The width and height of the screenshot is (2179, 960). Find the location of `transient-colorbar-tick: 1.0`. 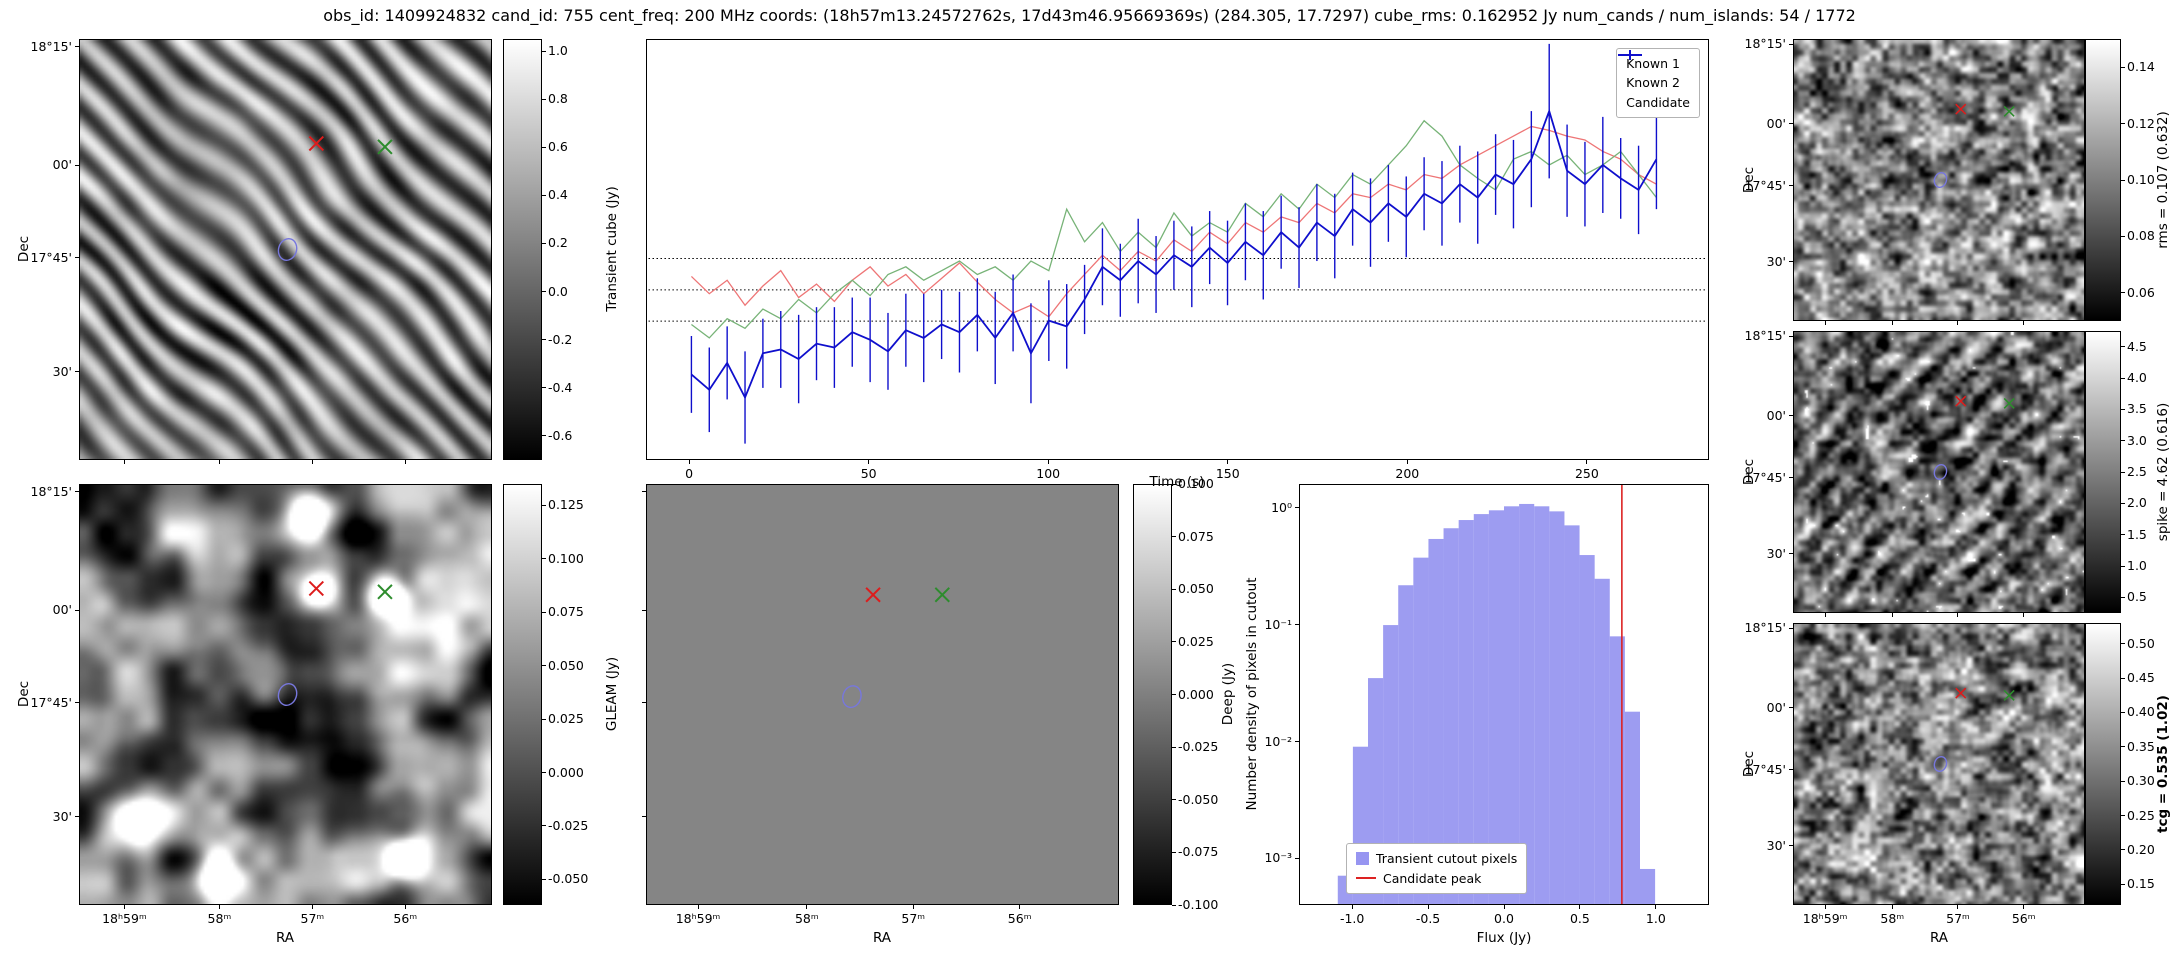

transient-colorbar-tick: 1.0 is located at coordinates (558, 51).